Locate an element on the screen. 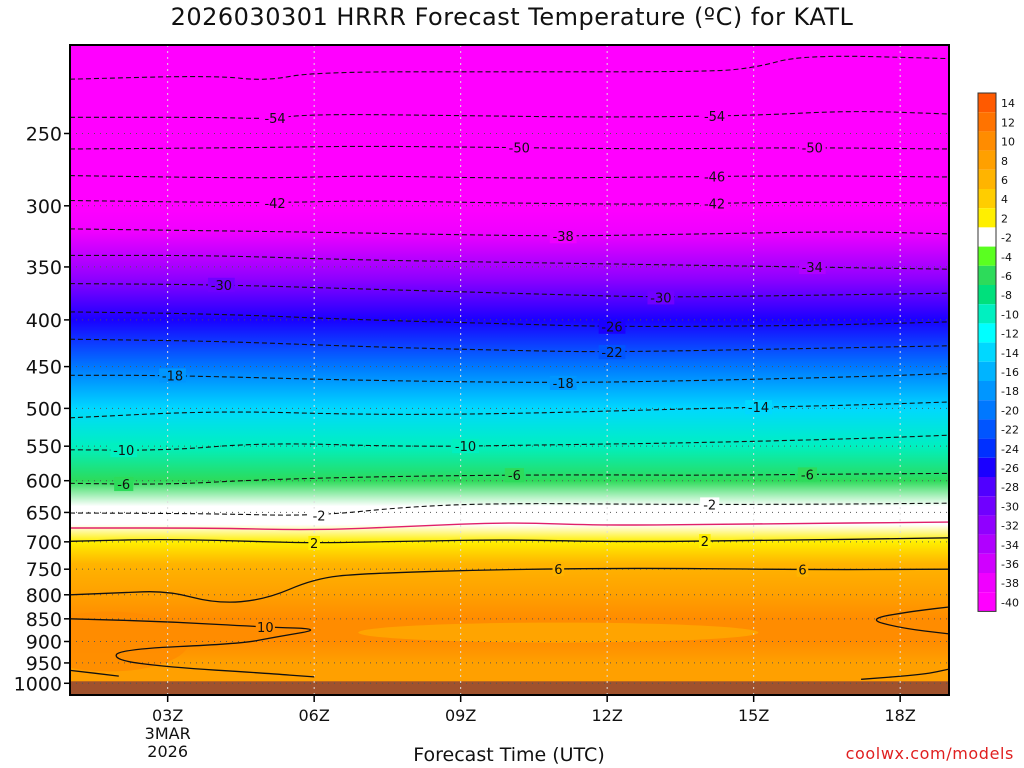  contour-label: -50 is located at coordinates (519, 149).